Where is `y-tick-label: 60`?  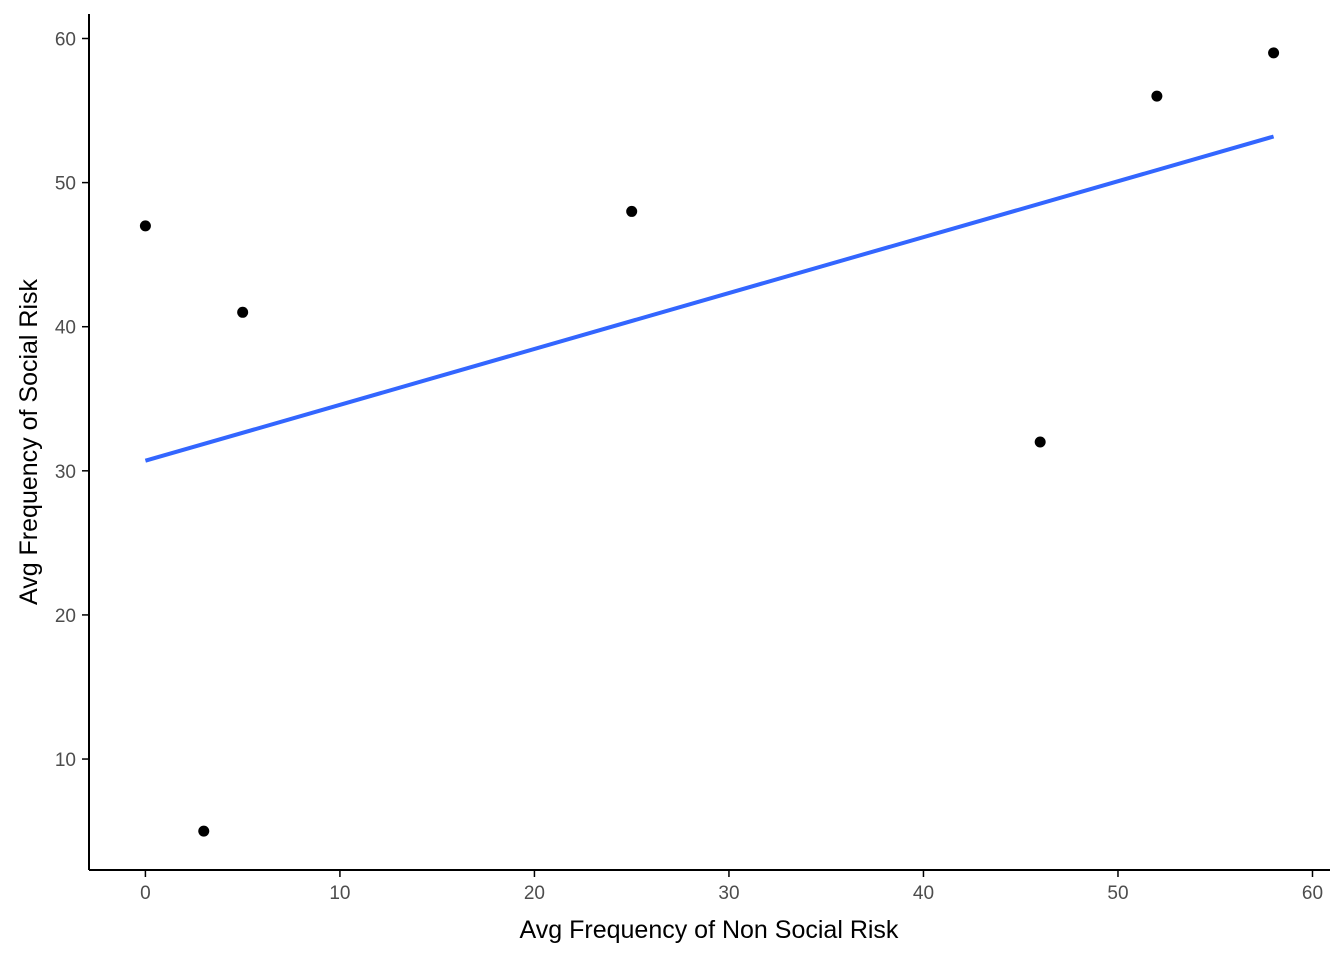 y-tick-label: 60 is located at coordinates (65, 39).